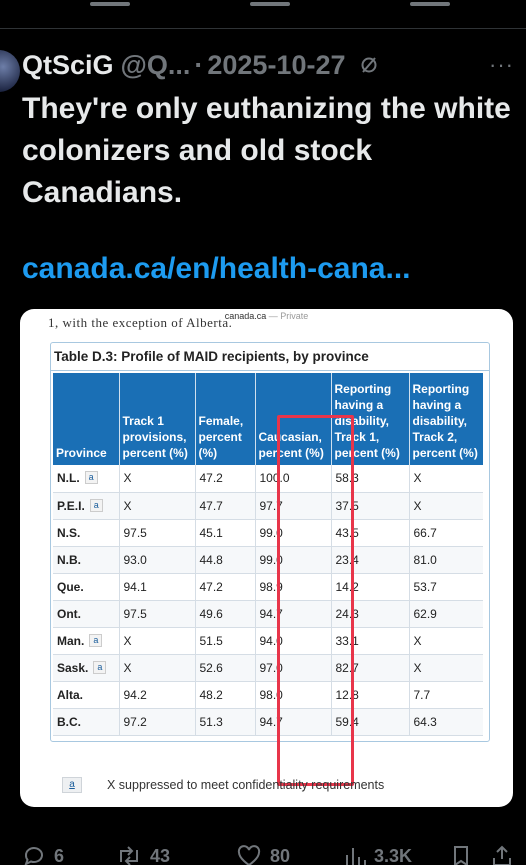 The width and height of the screenshot is (526, 865). Describe the element at coordinates (293, 614) in the screenshot. I see `cell-caucasian: 94.7` at that location.